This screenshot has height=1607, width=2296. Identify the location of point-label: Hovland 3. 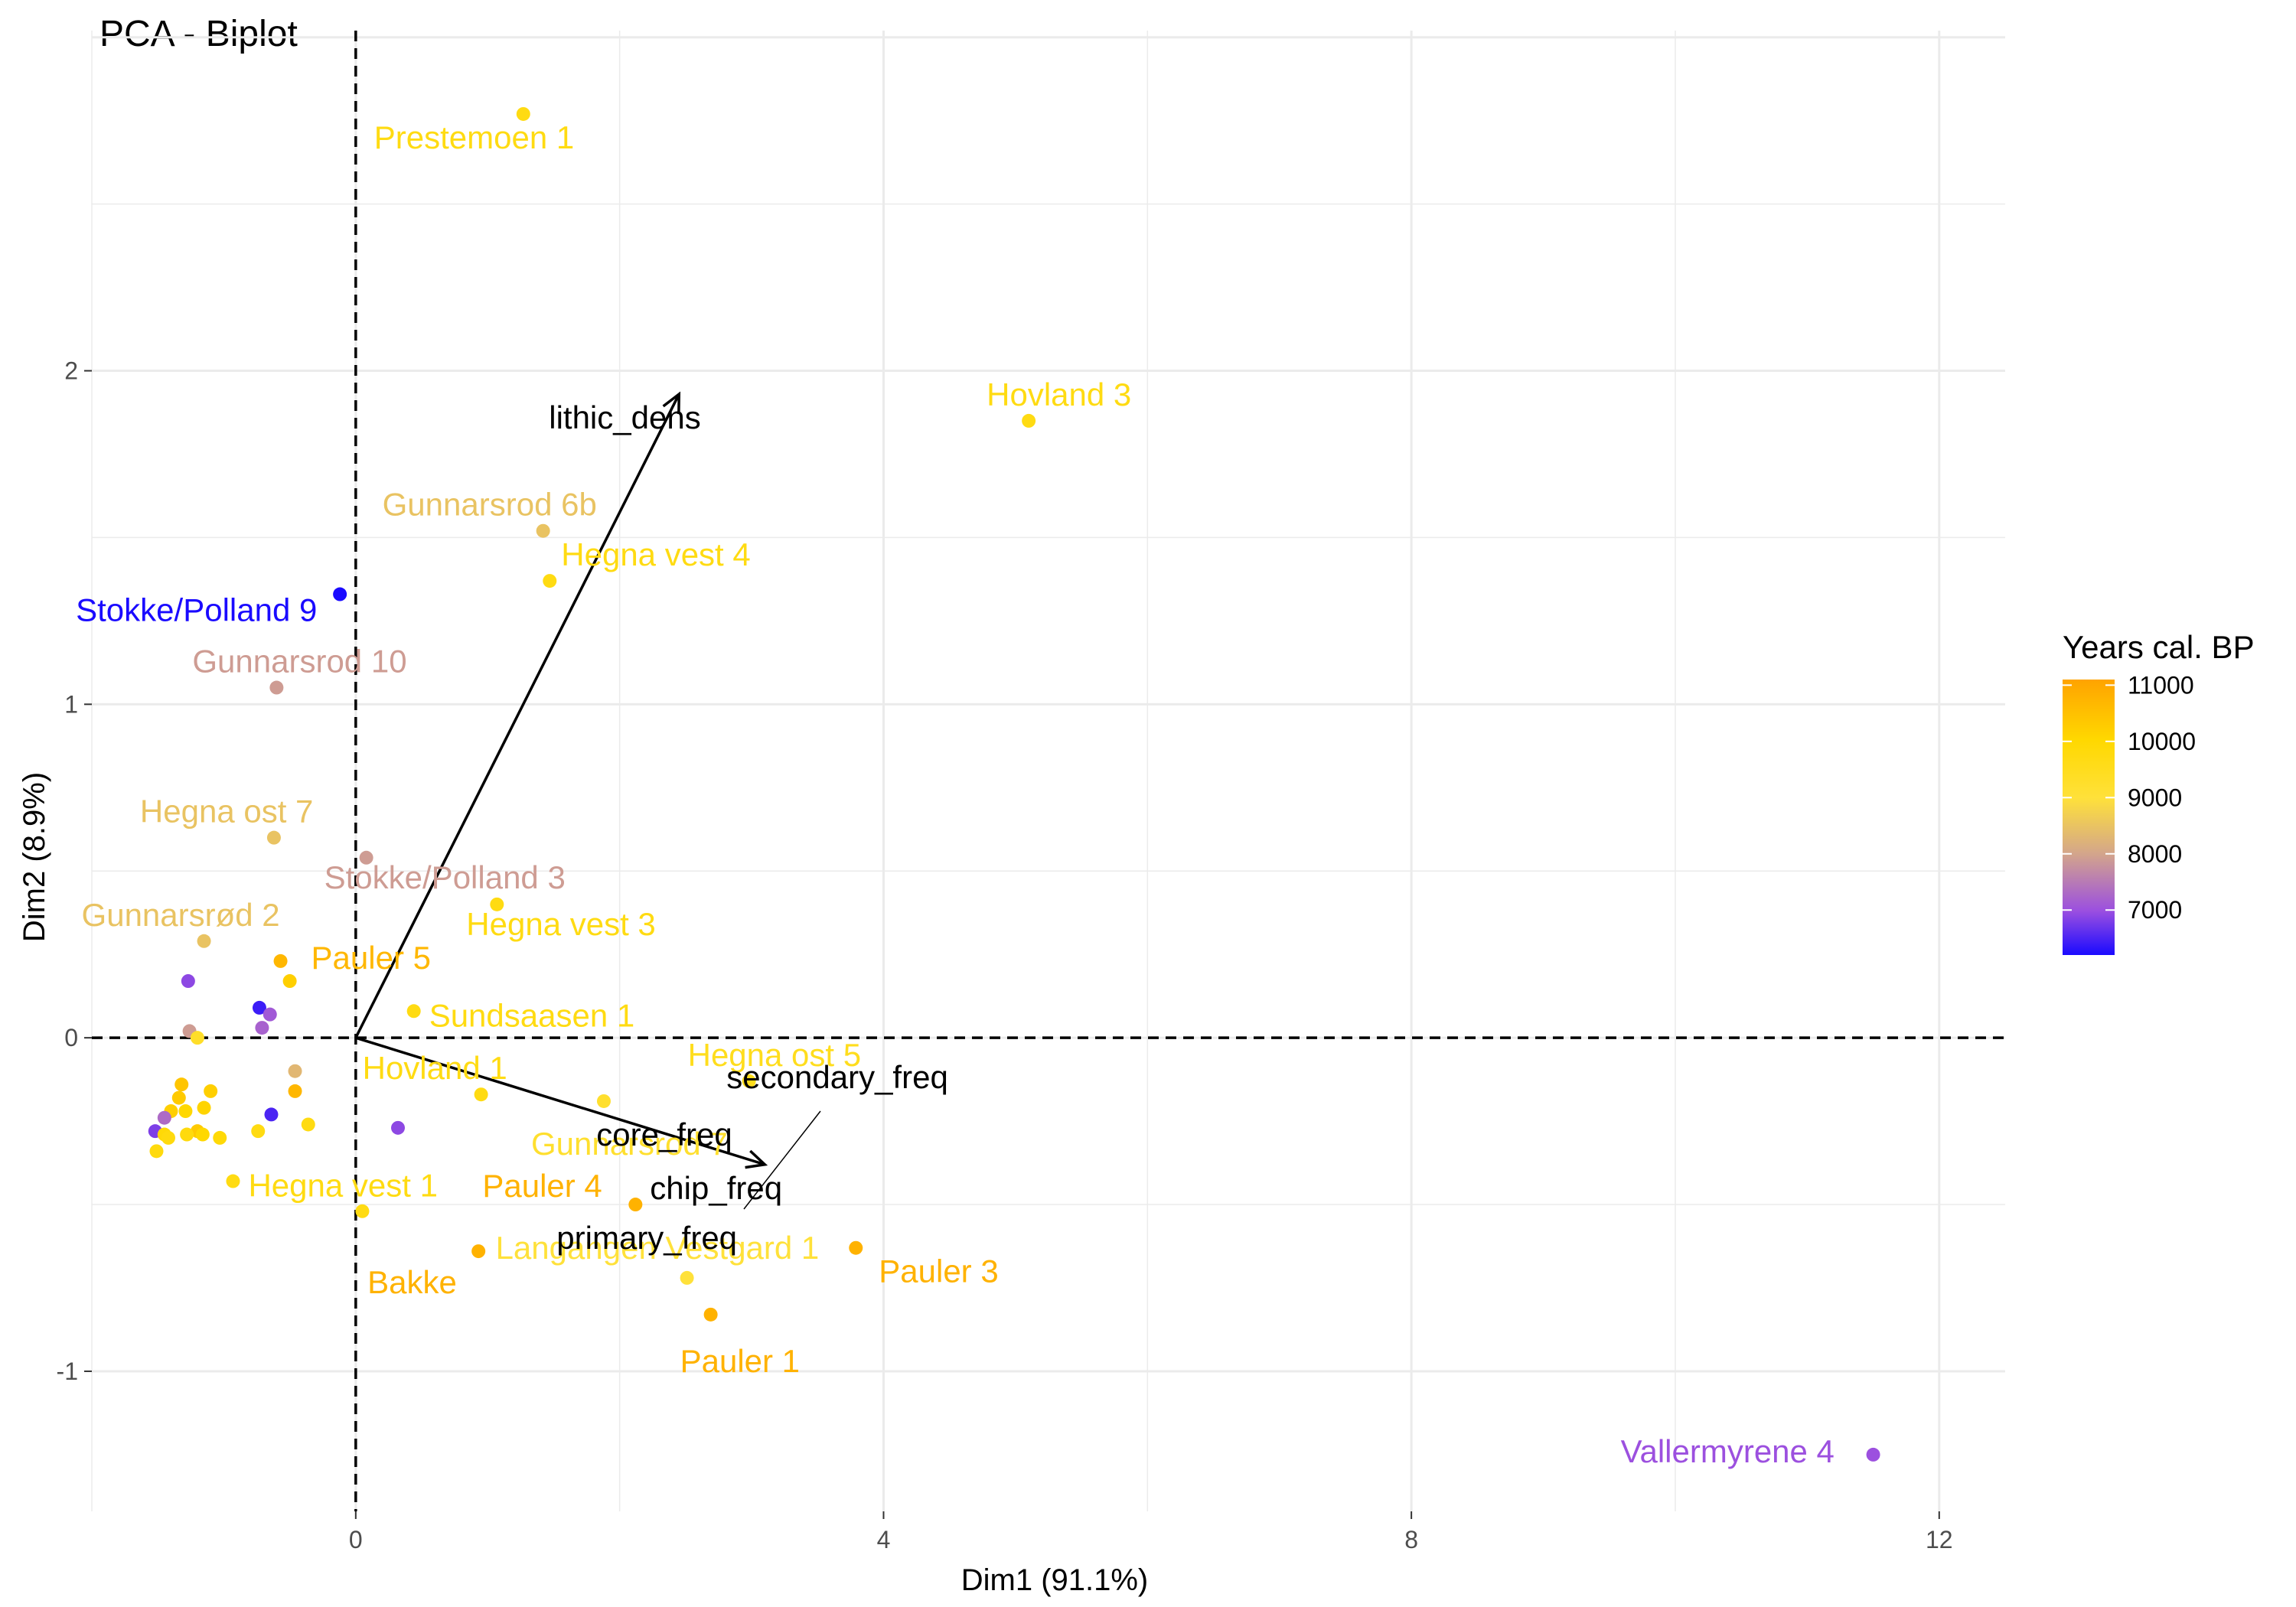
(1059, 394).